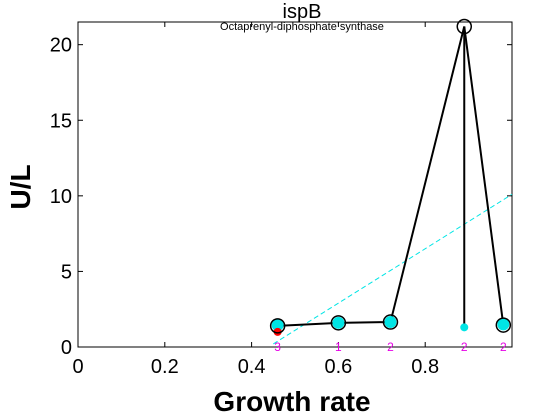  I want to click on chart-subtitle: Octaprenyl-diphosphate synthase, so click(302, 27).